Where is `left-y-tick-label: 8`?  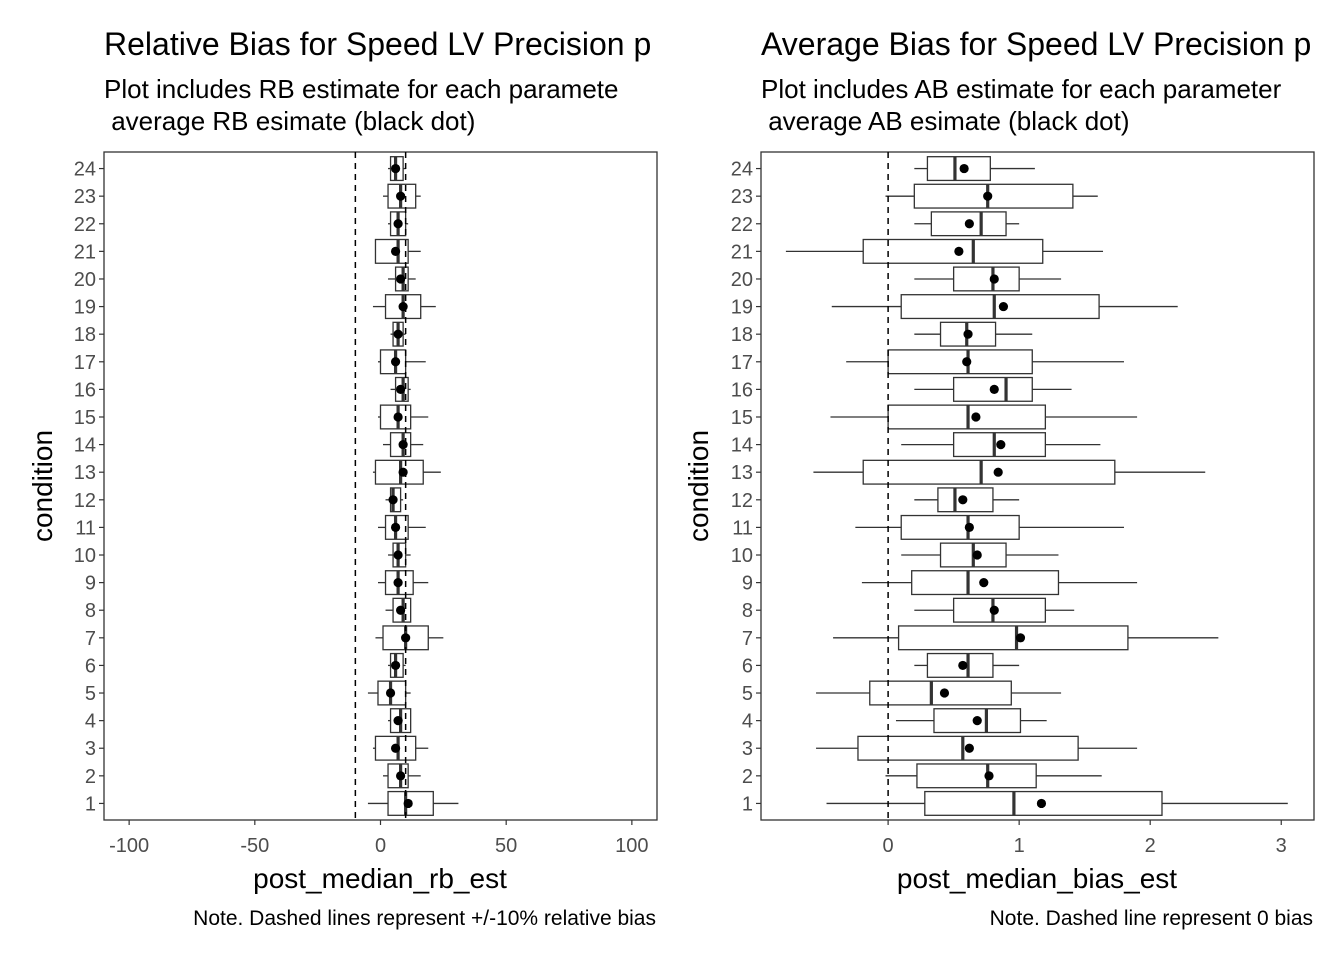
left-y-tick-label: 8 is located at coordinates (90, 611).